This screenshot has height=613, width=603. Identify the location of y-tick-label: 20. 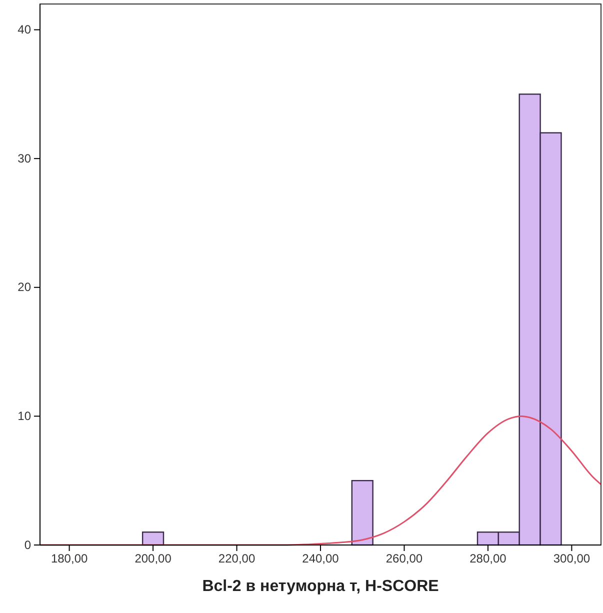
(25, 287).